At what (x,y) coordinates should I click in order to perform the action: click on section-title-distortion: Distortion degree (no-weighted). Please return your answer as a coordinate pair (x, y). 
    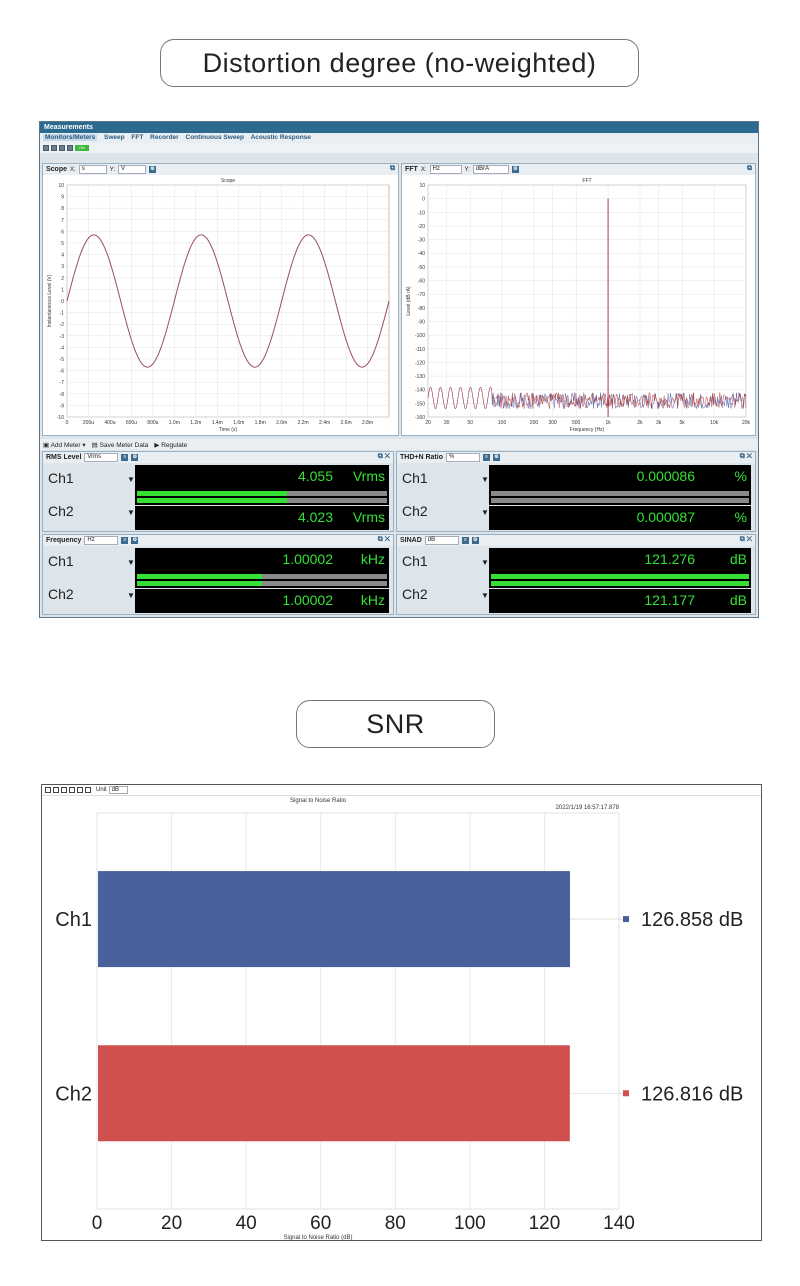
    Looking at the image, I should click on (399, 63).